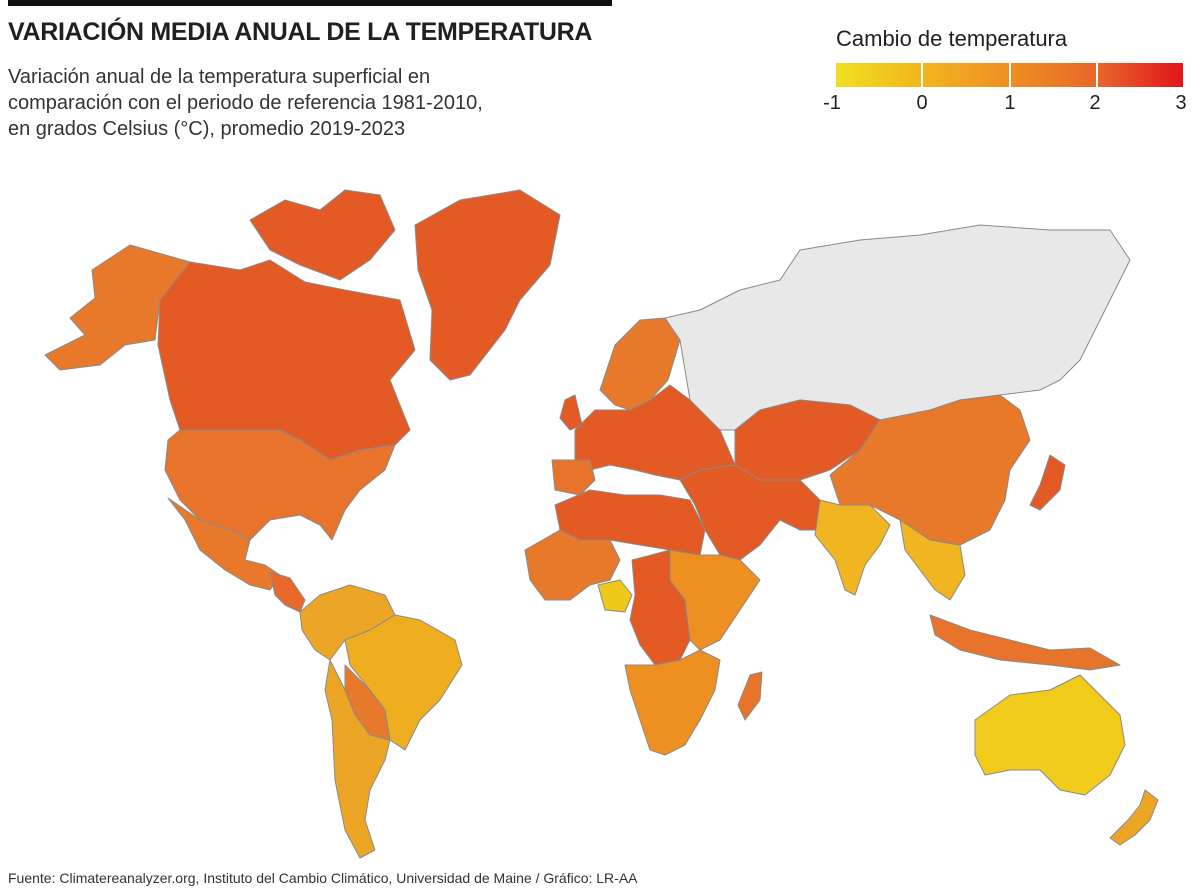 This screenshot has width=1200, height=893. What do you see at coordinates (1095, 103) in the screenshot?
I see `legend-tick-label: 2` at bounding box center [1095, 103].